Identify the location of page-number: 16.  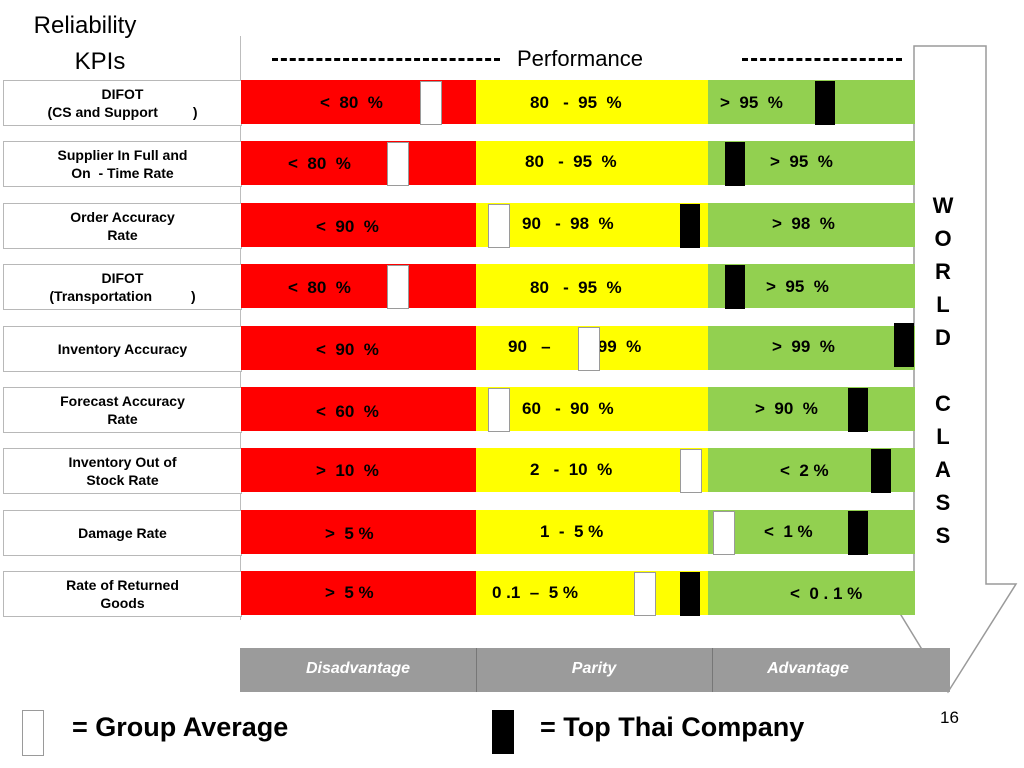
(949, 717).